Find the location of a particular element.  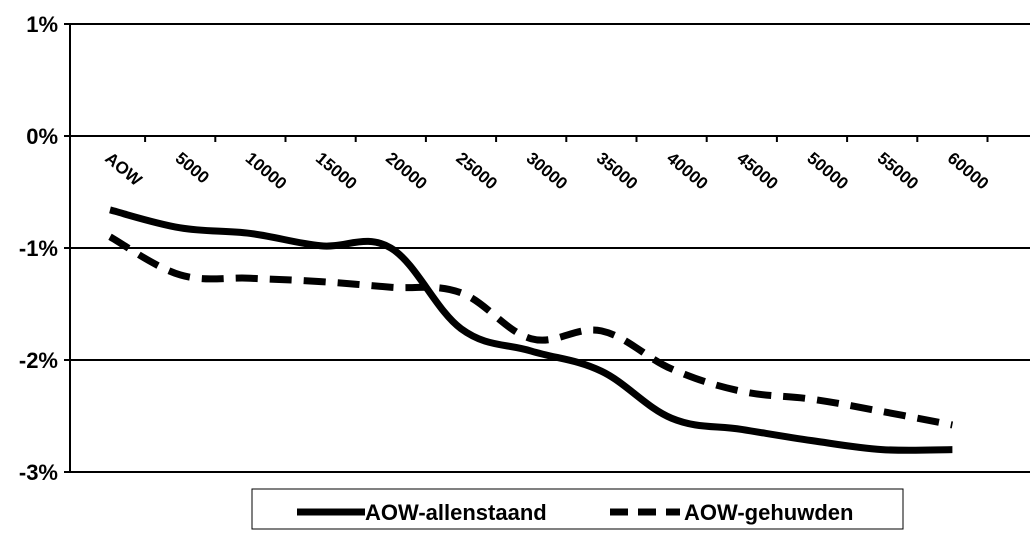

y-tick-label: -3% is located at coordinates (38, 472).